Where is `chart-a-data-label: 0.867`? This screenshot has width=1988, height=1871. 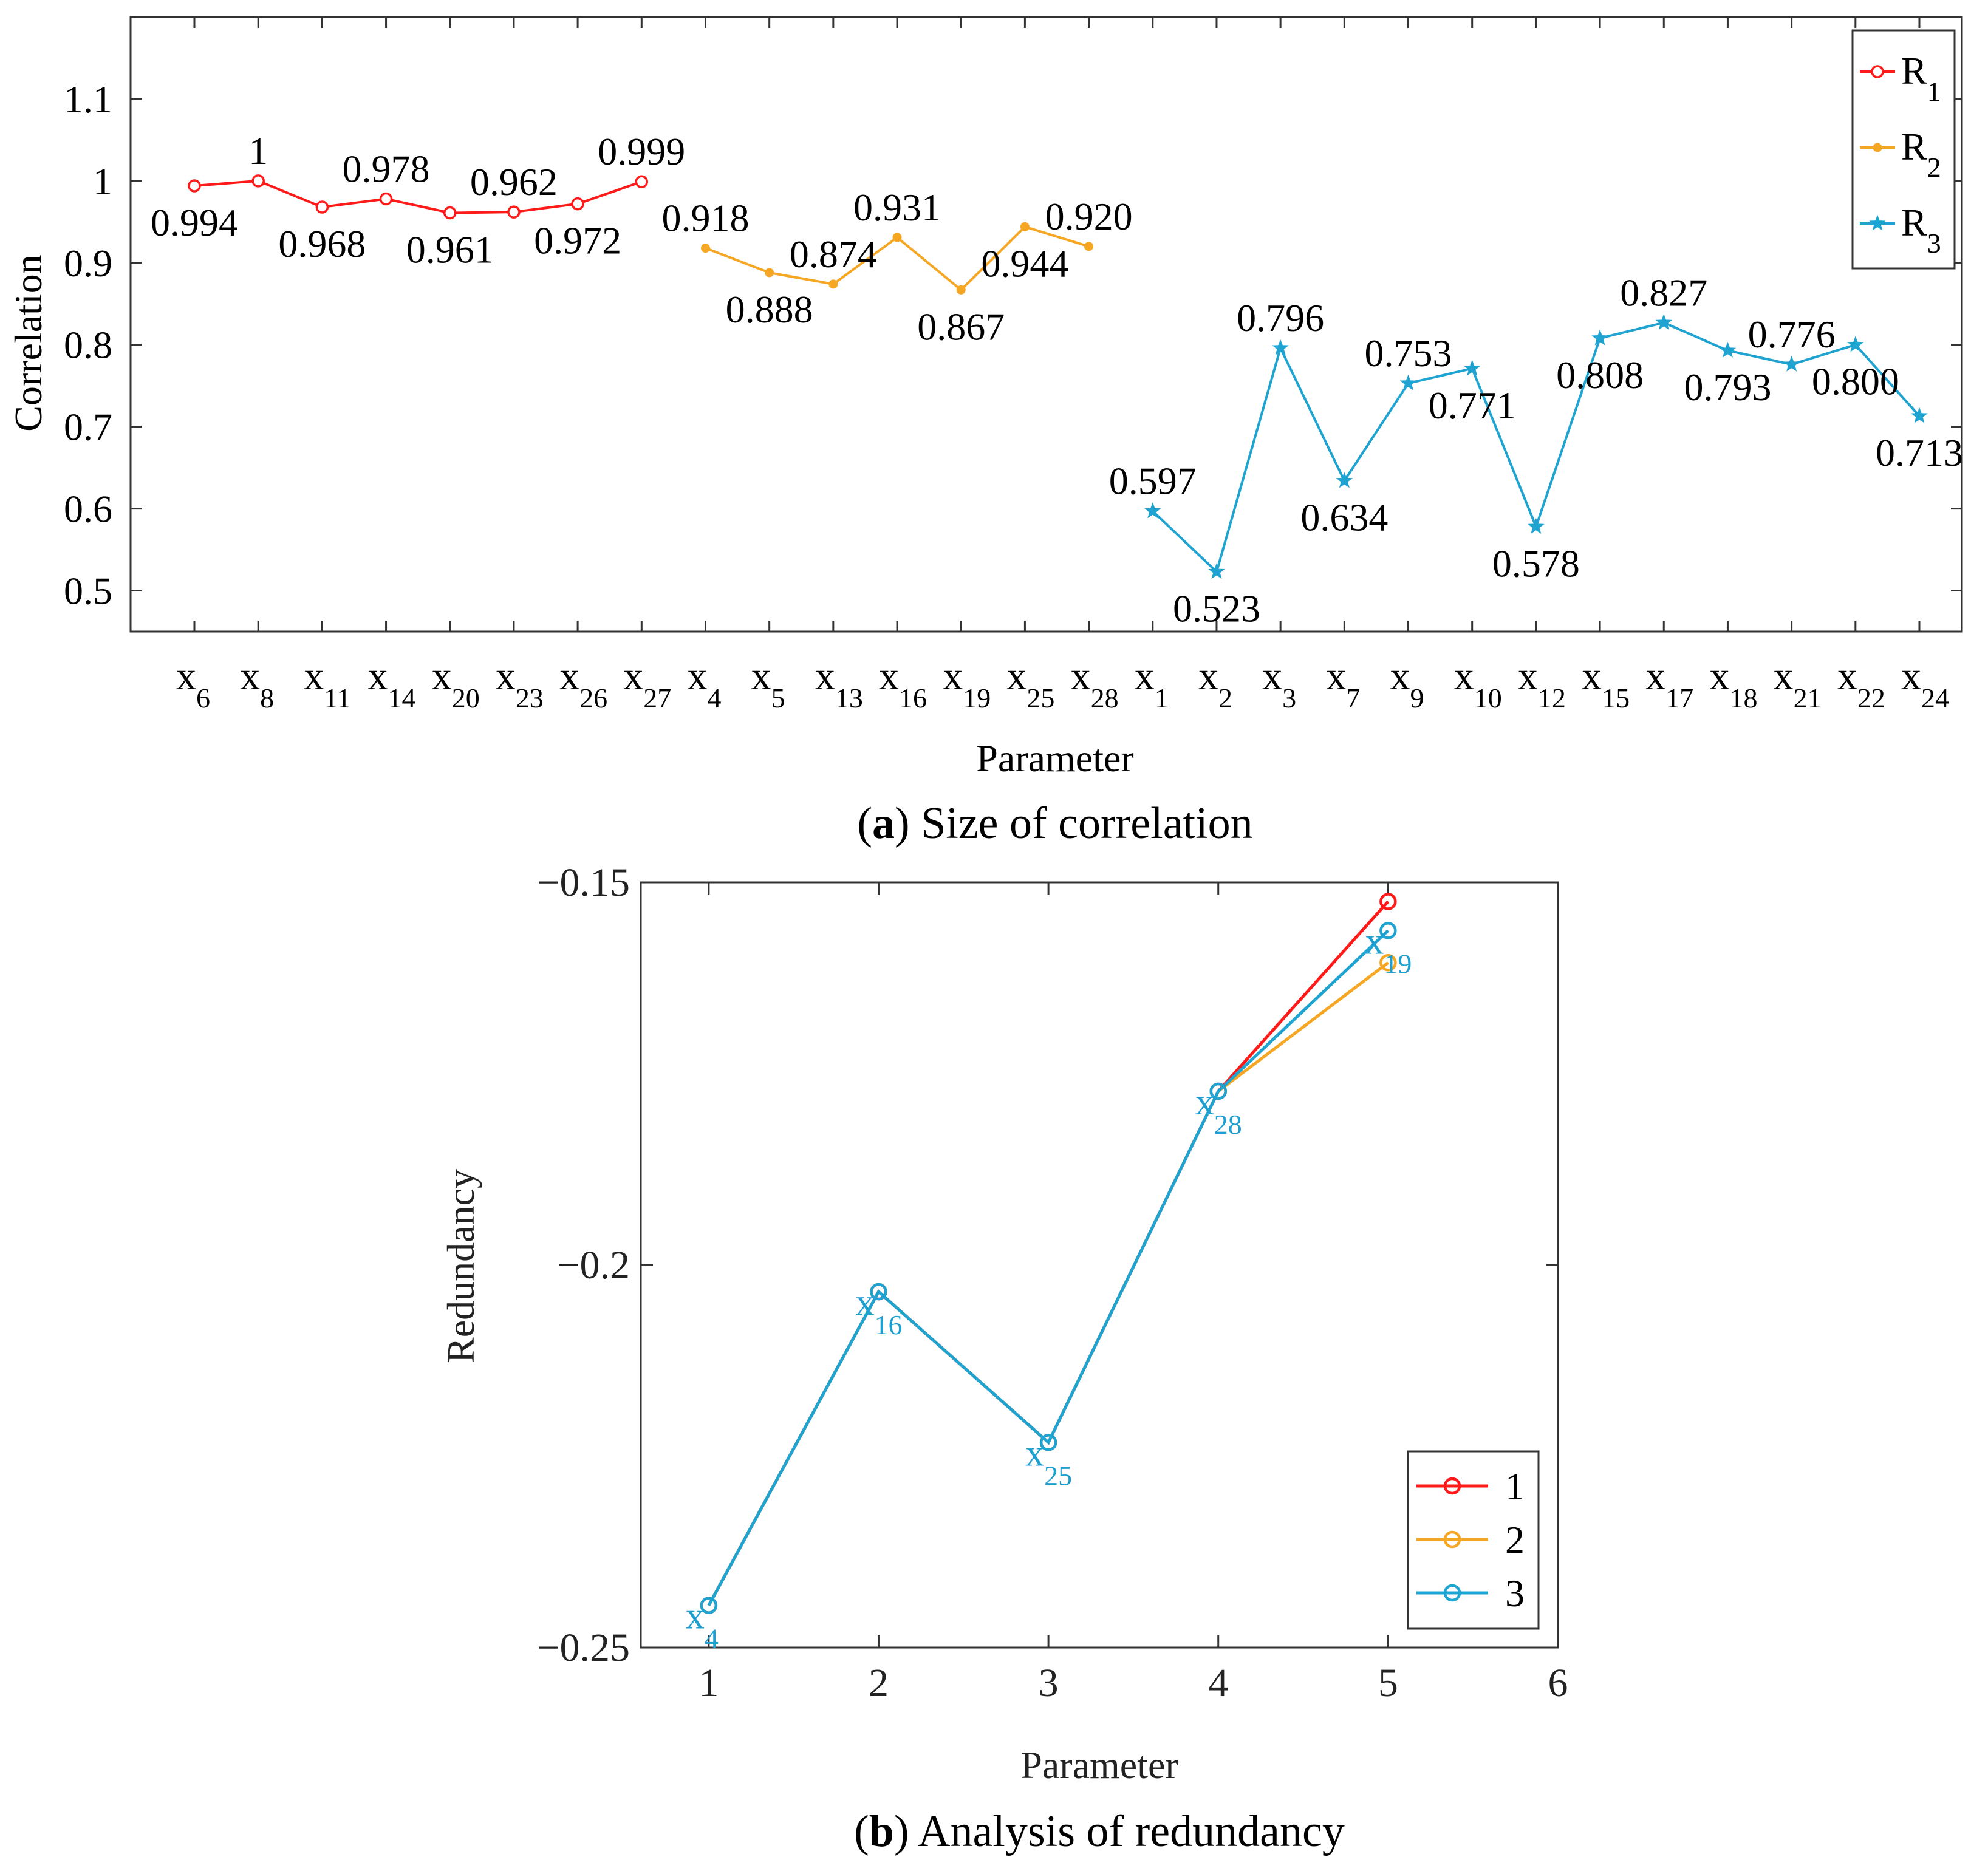 chart-a-data-label: 0.867 is located at coordinates (961, 326).